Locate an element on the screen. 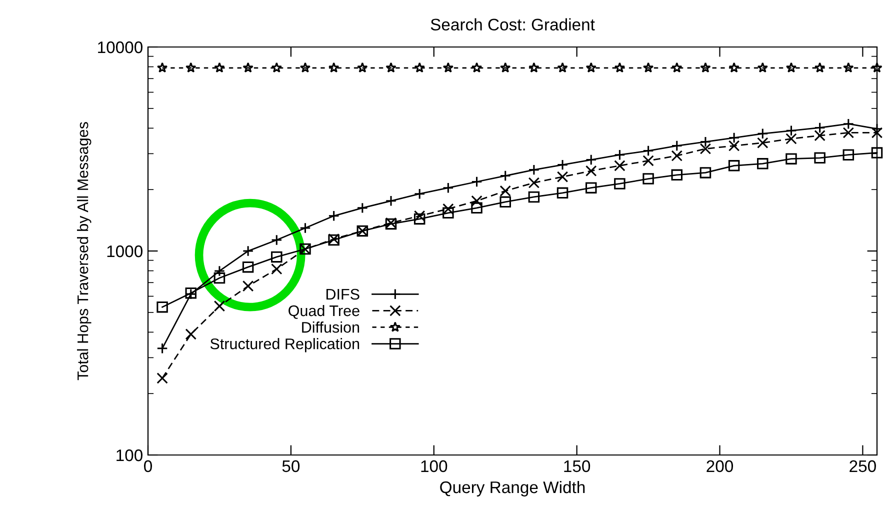 Image resolution: width=885 pixels, height=521 pixels. x-tick-label: 150 is located at coordinates (577, 466).